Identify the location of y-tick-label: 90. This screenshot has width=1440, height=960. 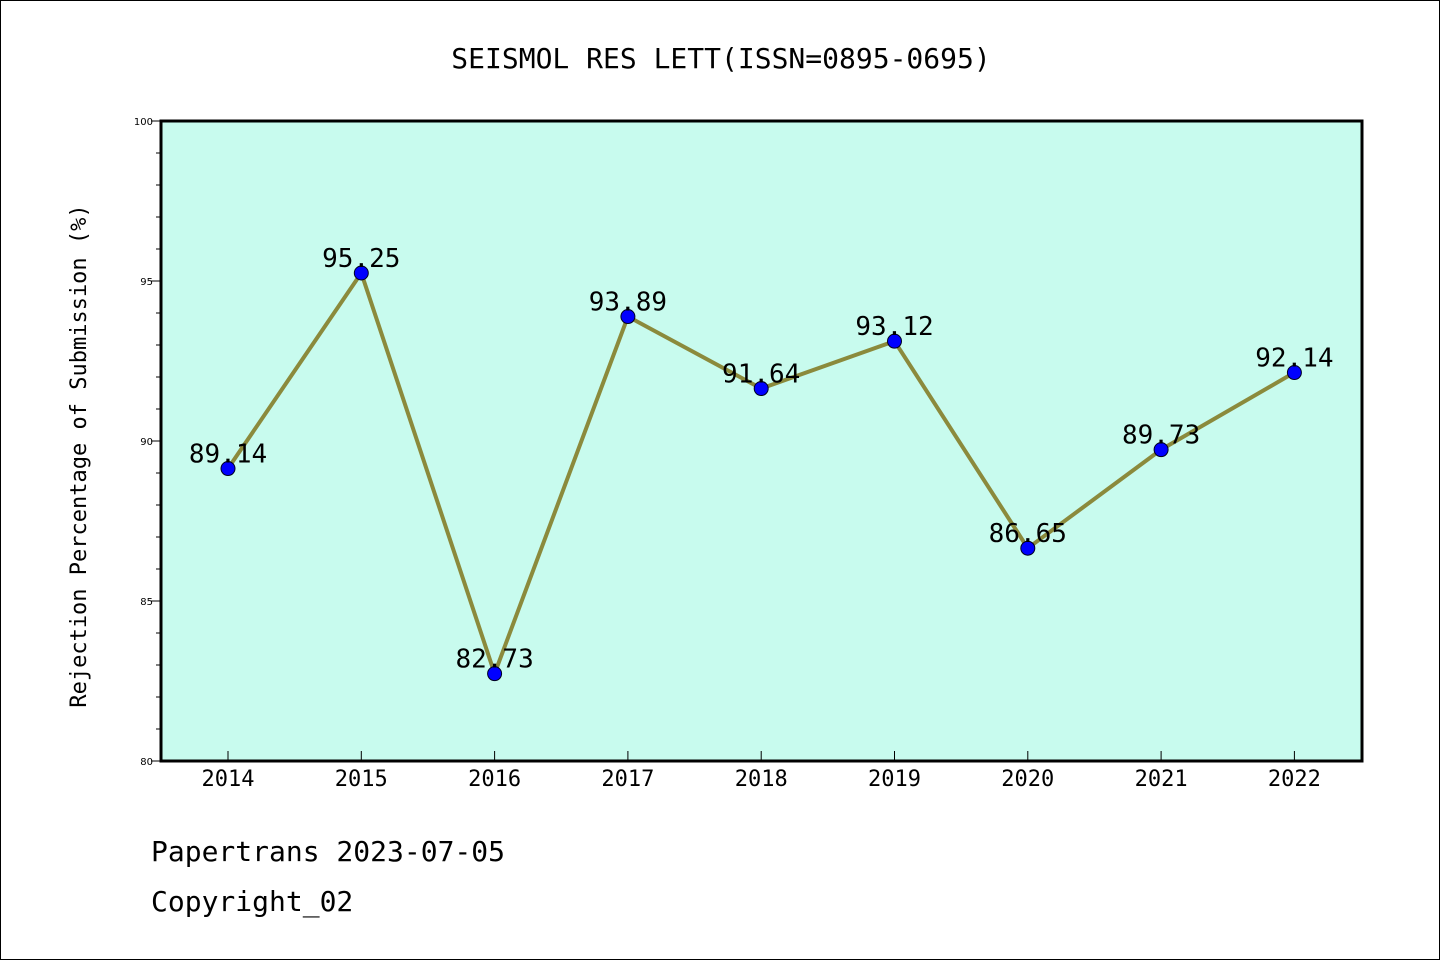
(146, 442).